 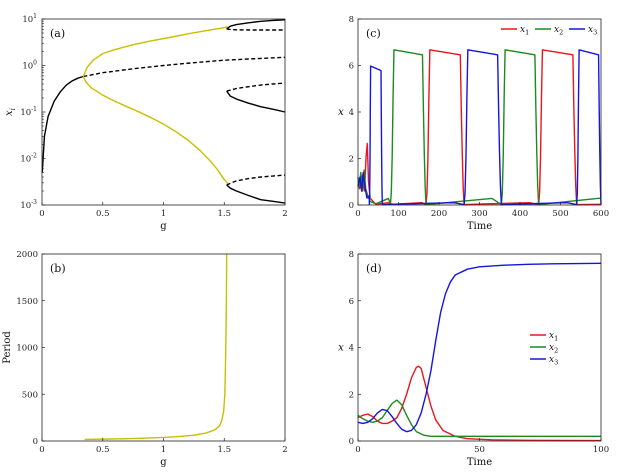 What do you see at coordinates (553, 337) in the screenshot?
I see `panel-d-legend-label: x1` at bounding box center [553, 337].